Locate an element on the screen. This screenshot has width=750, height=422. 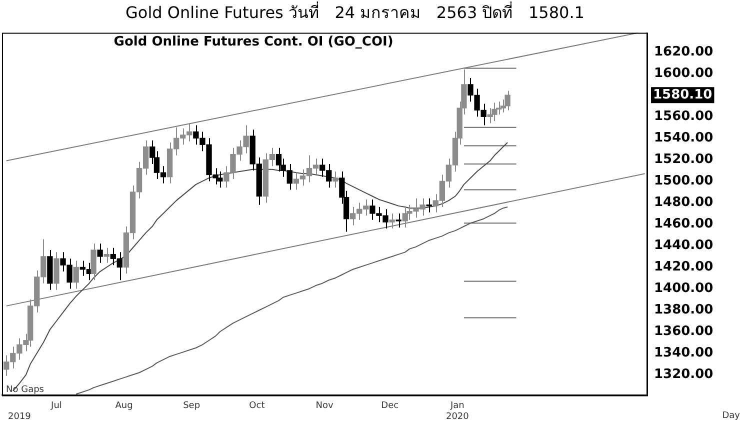
y-tick-label: 1540.00 is located at coordinates (684, 138).